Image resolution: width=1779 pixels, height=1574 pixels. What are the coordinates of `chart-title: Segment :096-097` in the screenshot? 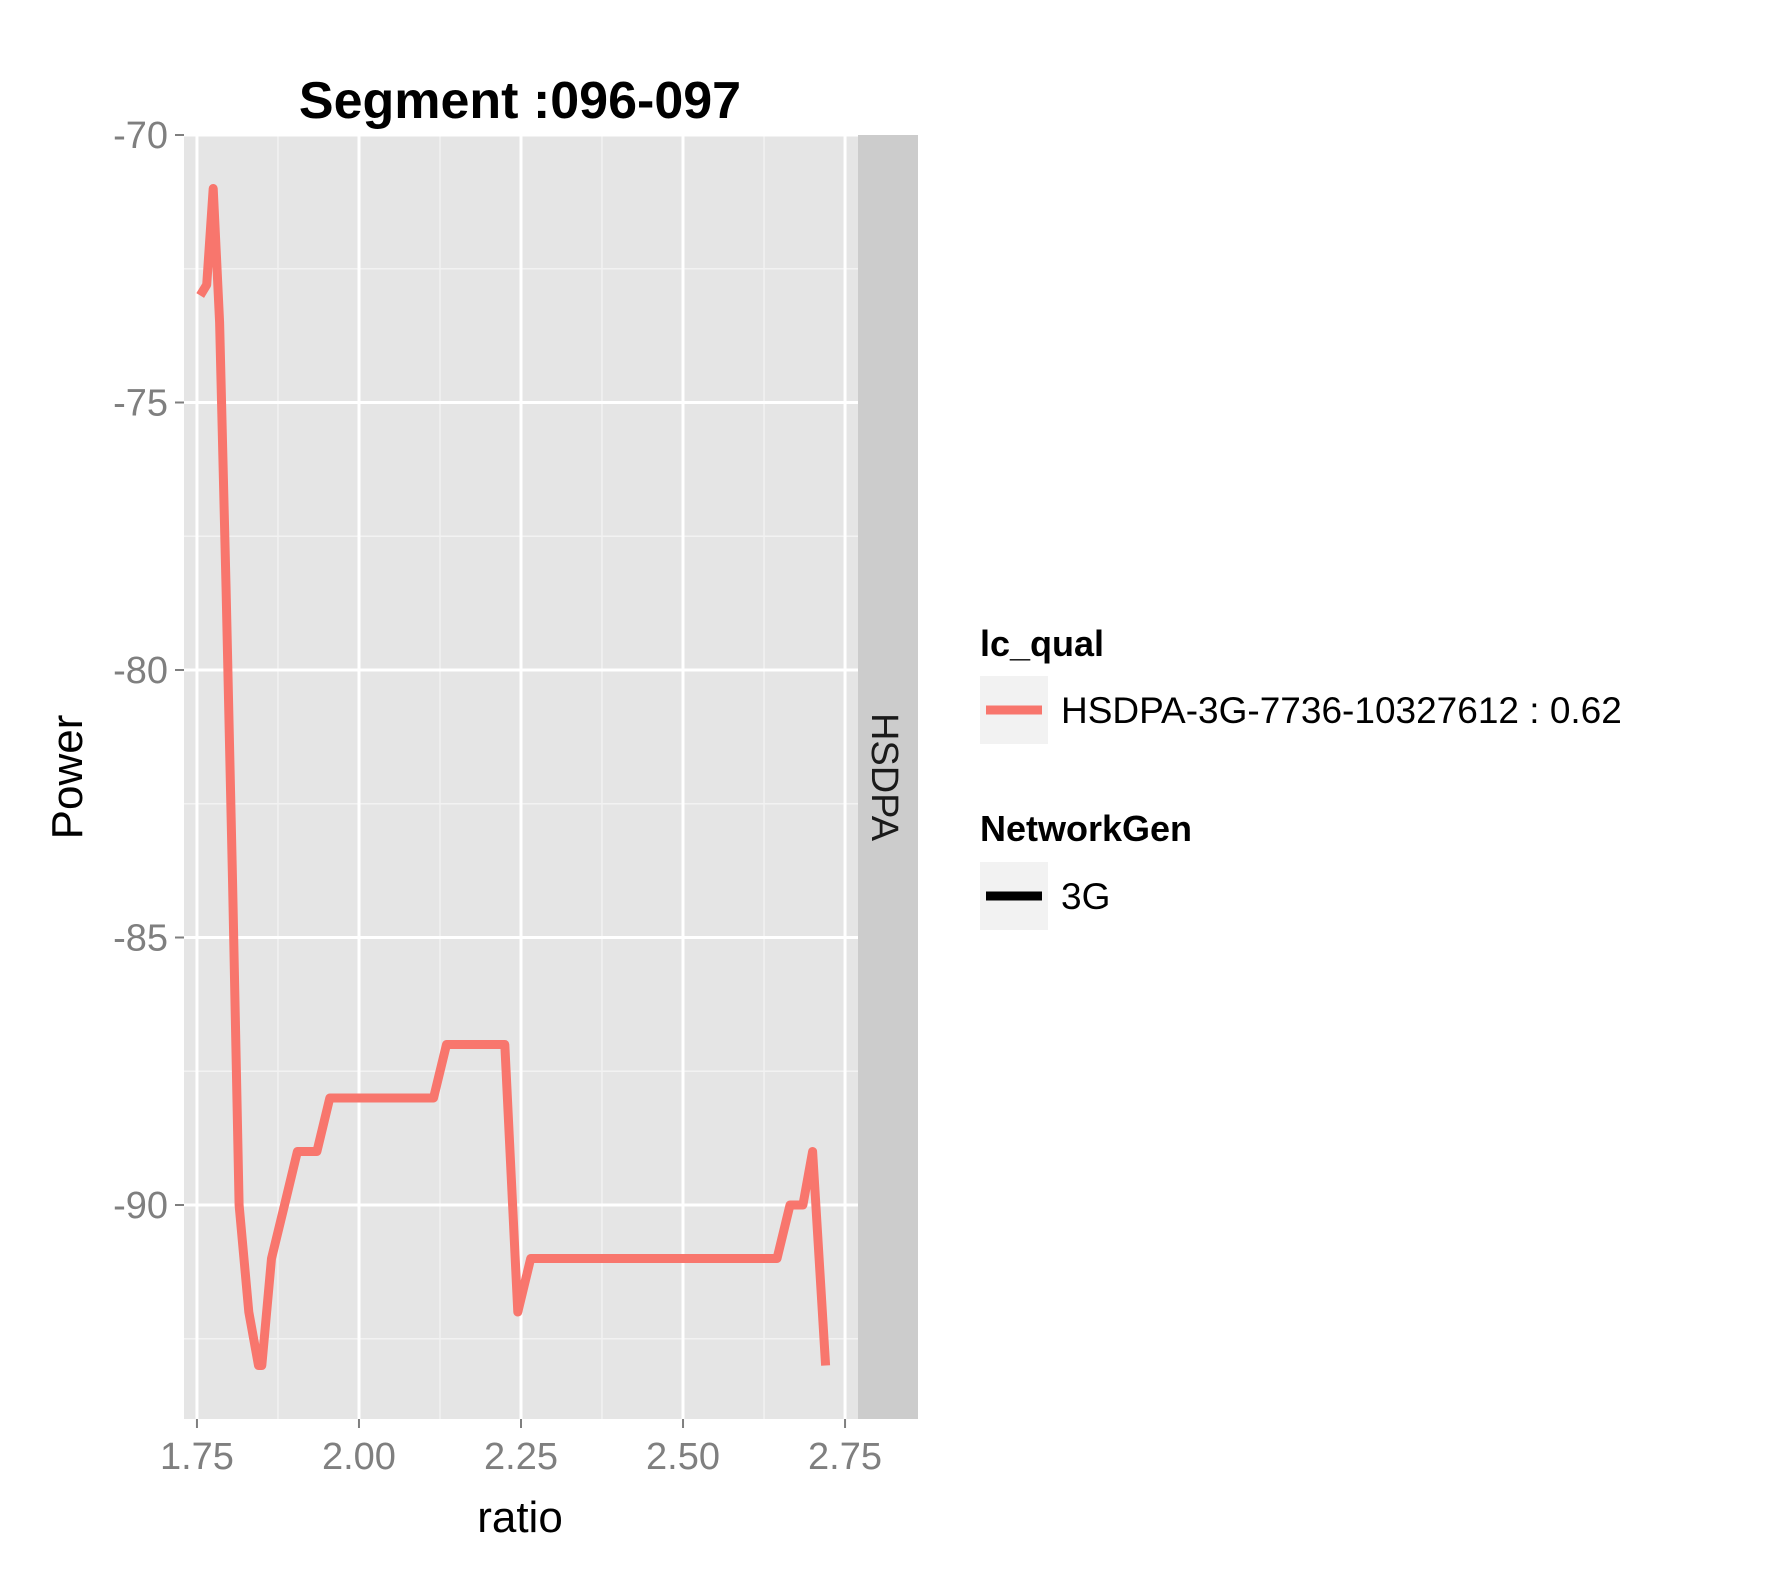 It's located at (520, 101).